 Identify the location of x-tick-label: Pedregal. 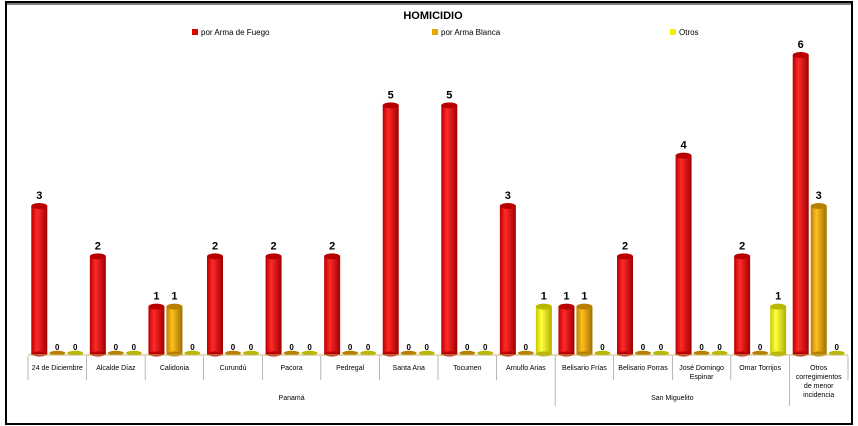
(350, 368).